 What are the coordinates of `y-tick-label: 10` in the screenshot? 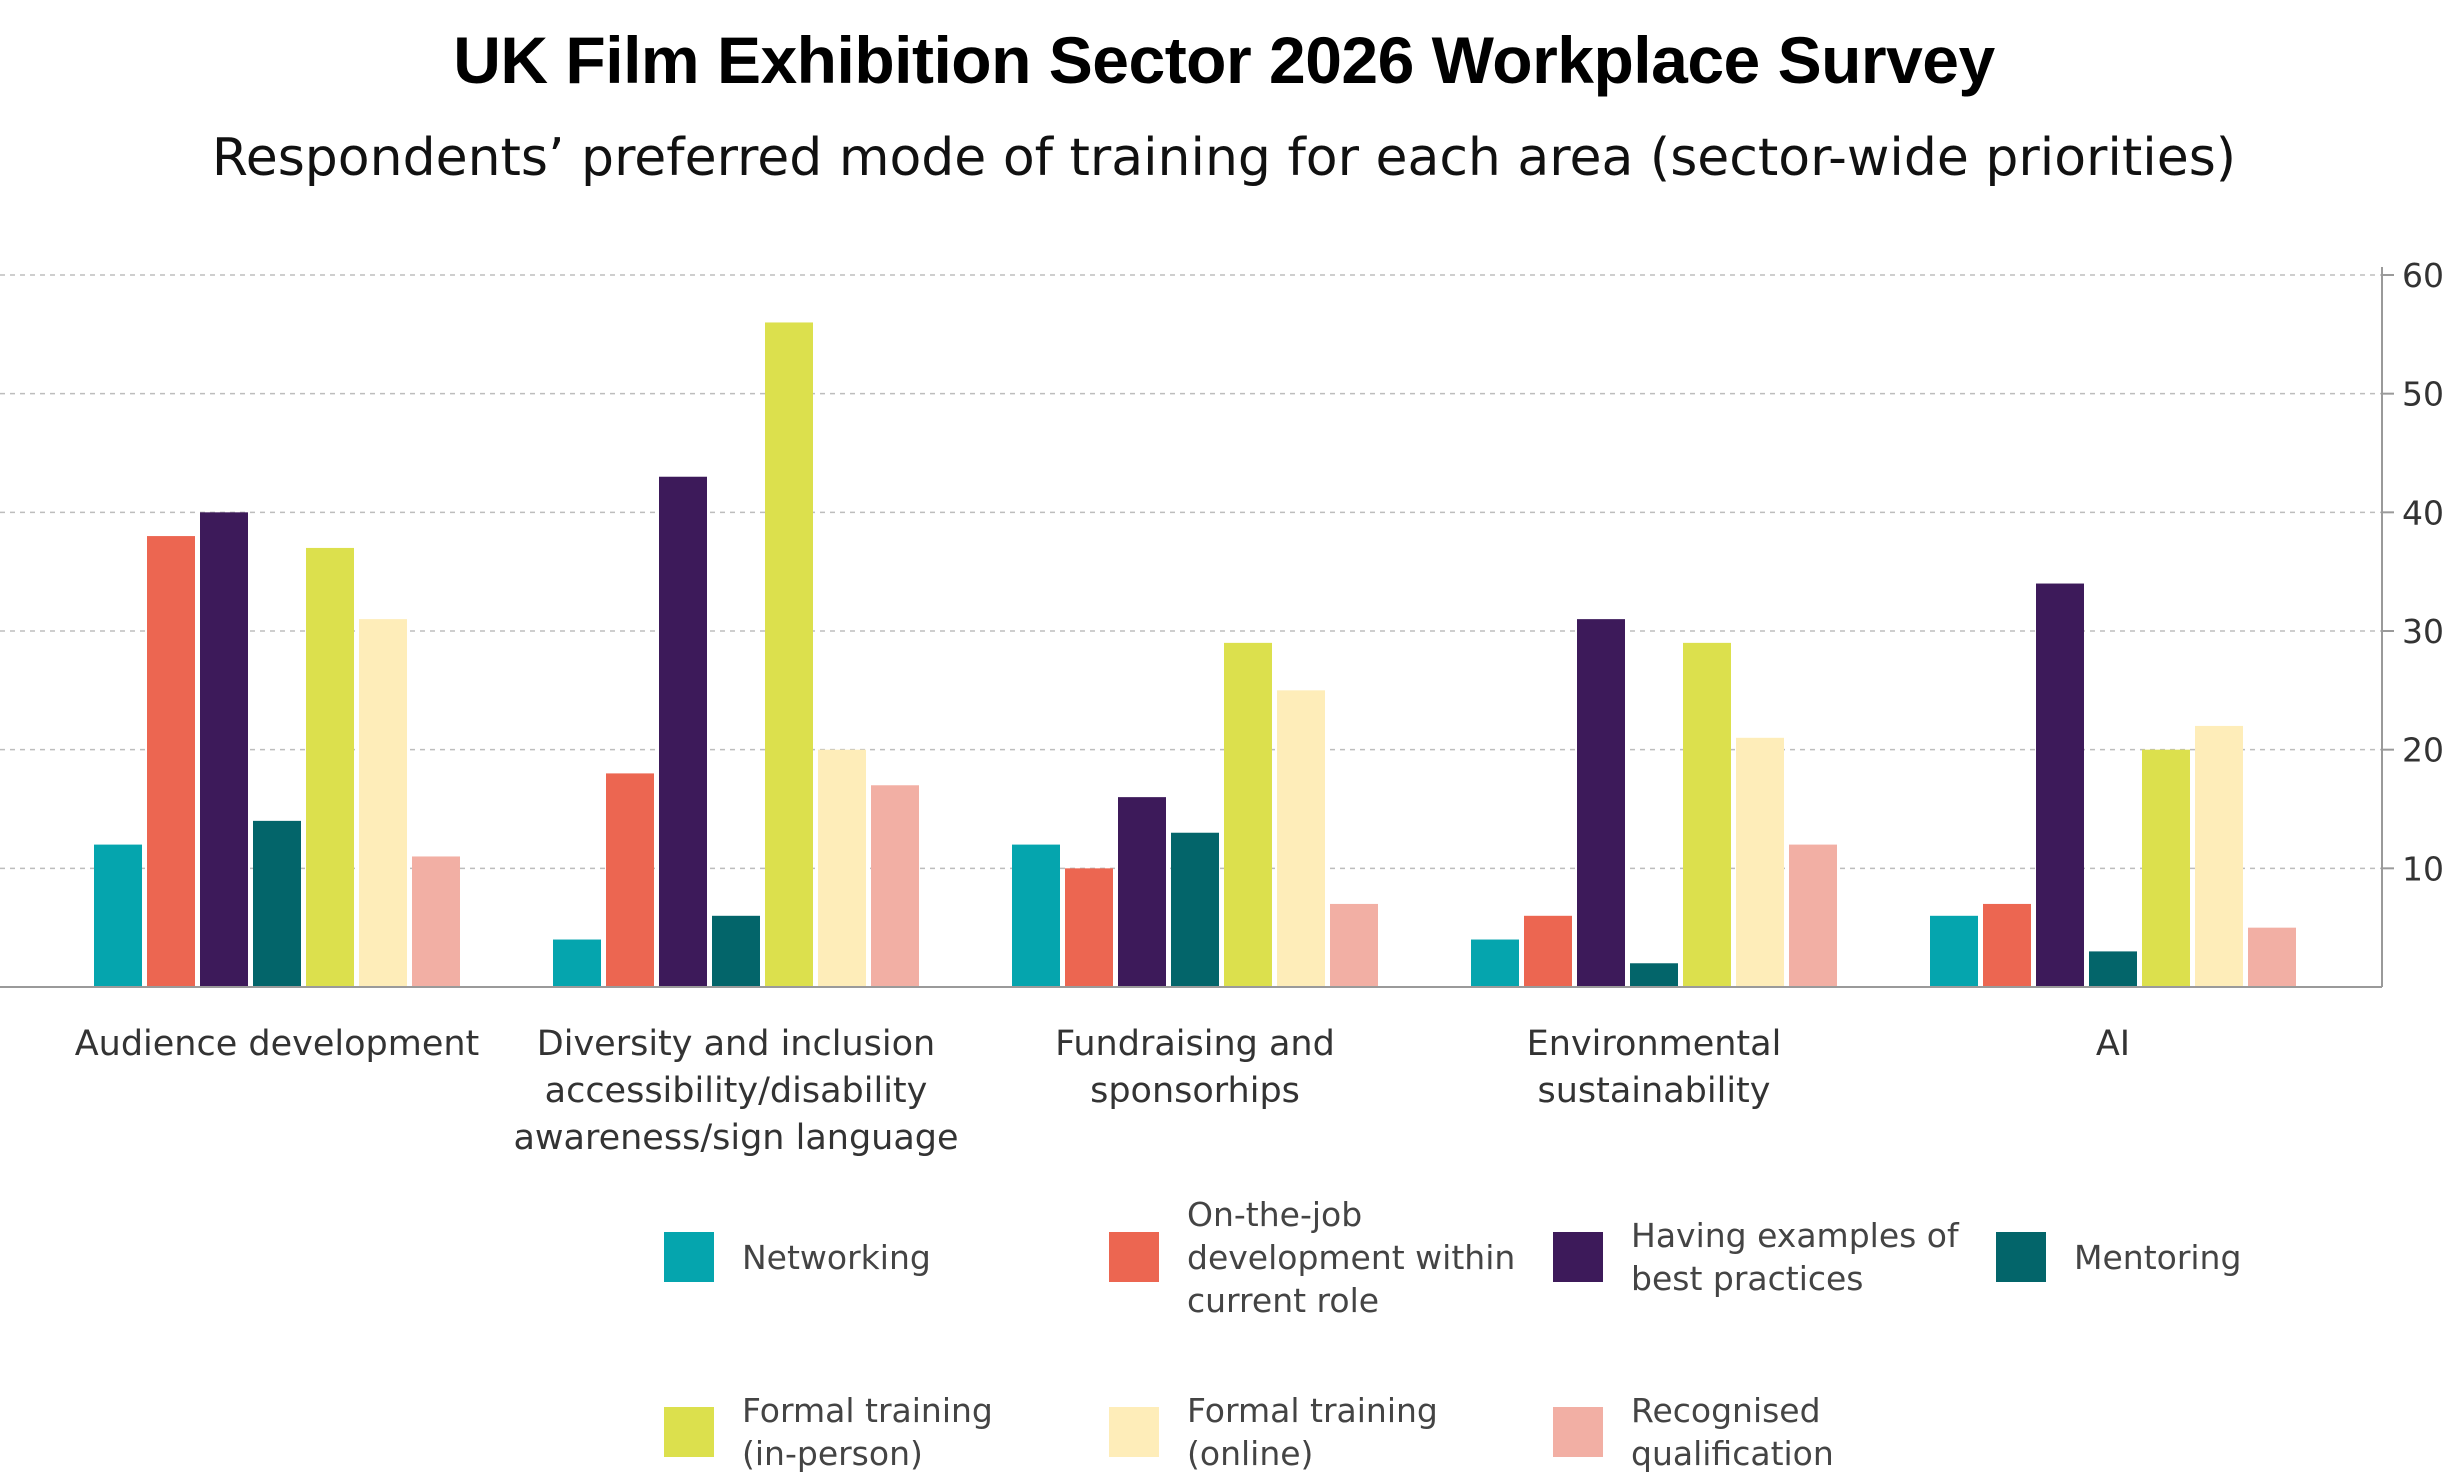 It's located at (2423, 868).